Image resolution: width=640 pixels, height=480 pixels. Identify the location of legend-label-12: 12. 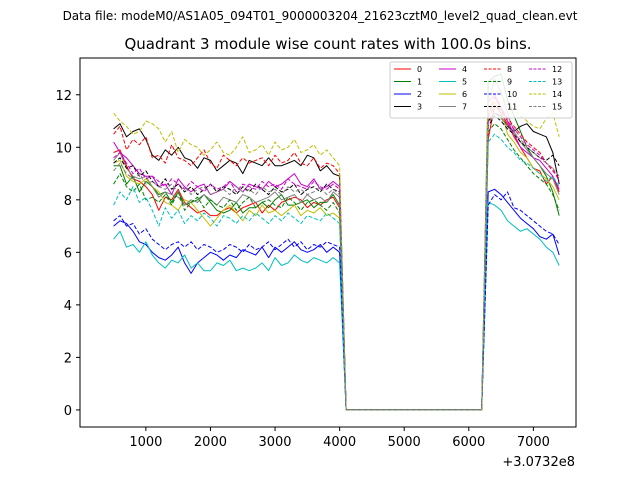
(557, 69).